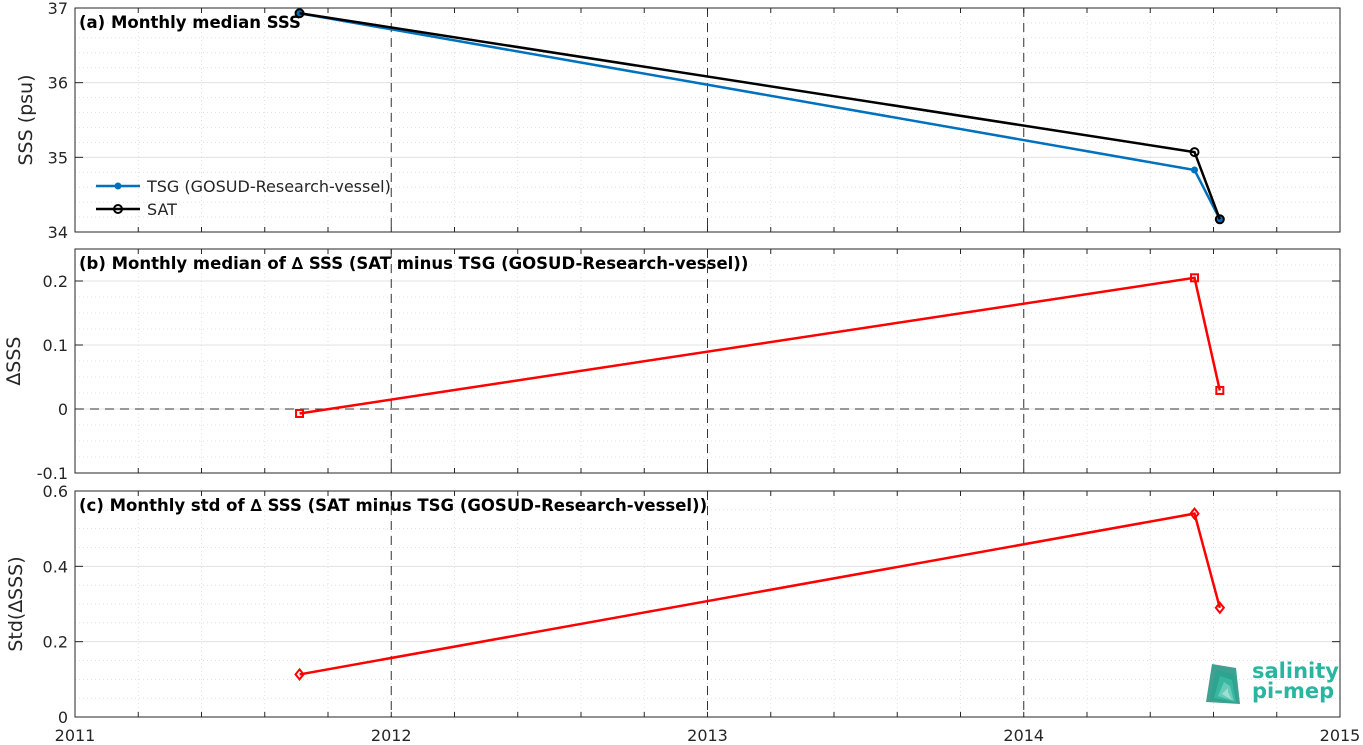 The image size is (1363, 745). Describe the element at coordinates (52, 473) in the screenshot. I see `y-tick-label: -0.1` at that location.